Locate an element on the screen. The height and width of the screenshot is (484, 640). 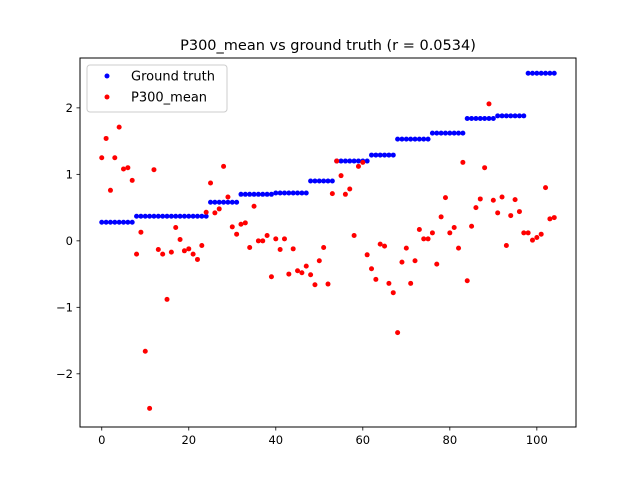
x-tick-label: 80 is located at coordinates (450, 440).